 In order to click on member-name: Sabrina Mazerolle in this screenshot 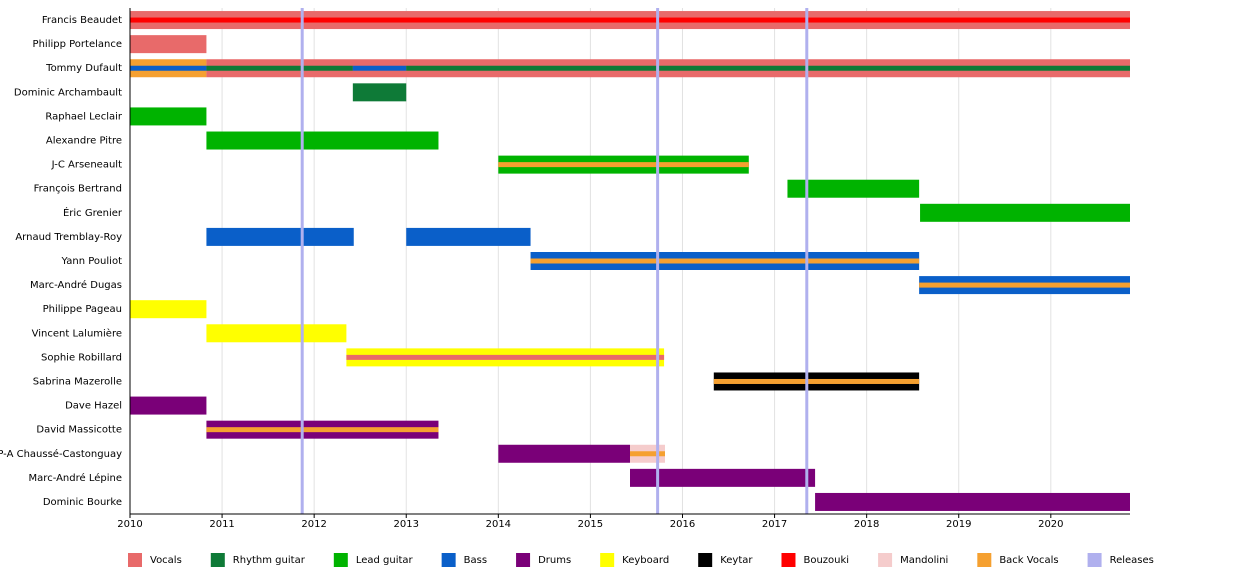, I will do `click(77, 381)`.